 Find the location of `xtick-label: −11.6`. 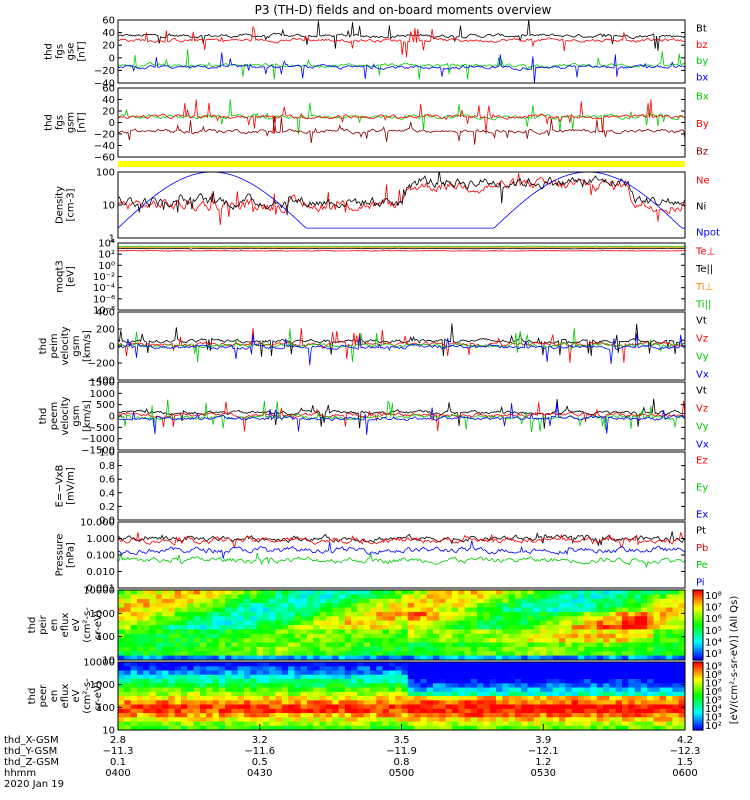

xtick-label: −11.6 is located at coordinates (259, 751).